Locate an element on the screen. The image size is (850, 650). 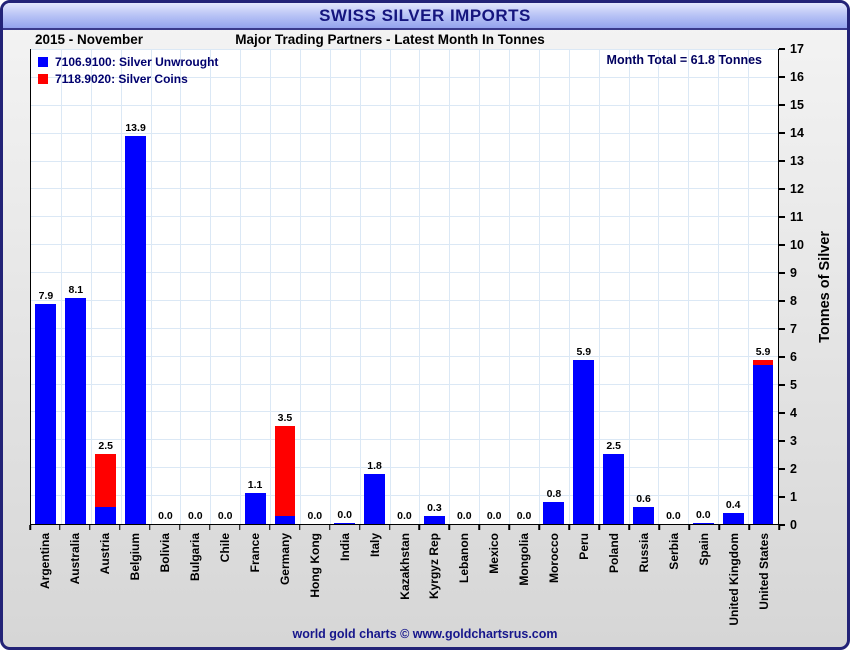
x-axis-category-label: Kazakhstan is located at coordinates (404, 566).